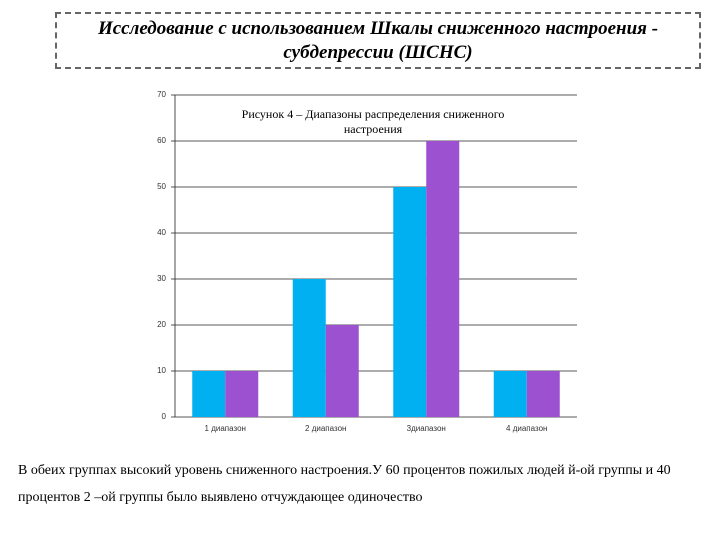 The height and width of the screenshot is (540, 720). What do you see at coordinates (526, 428) in the screenshot?
I see `x-tick-label: 4 диапазон` at bounding box center [526, 428].